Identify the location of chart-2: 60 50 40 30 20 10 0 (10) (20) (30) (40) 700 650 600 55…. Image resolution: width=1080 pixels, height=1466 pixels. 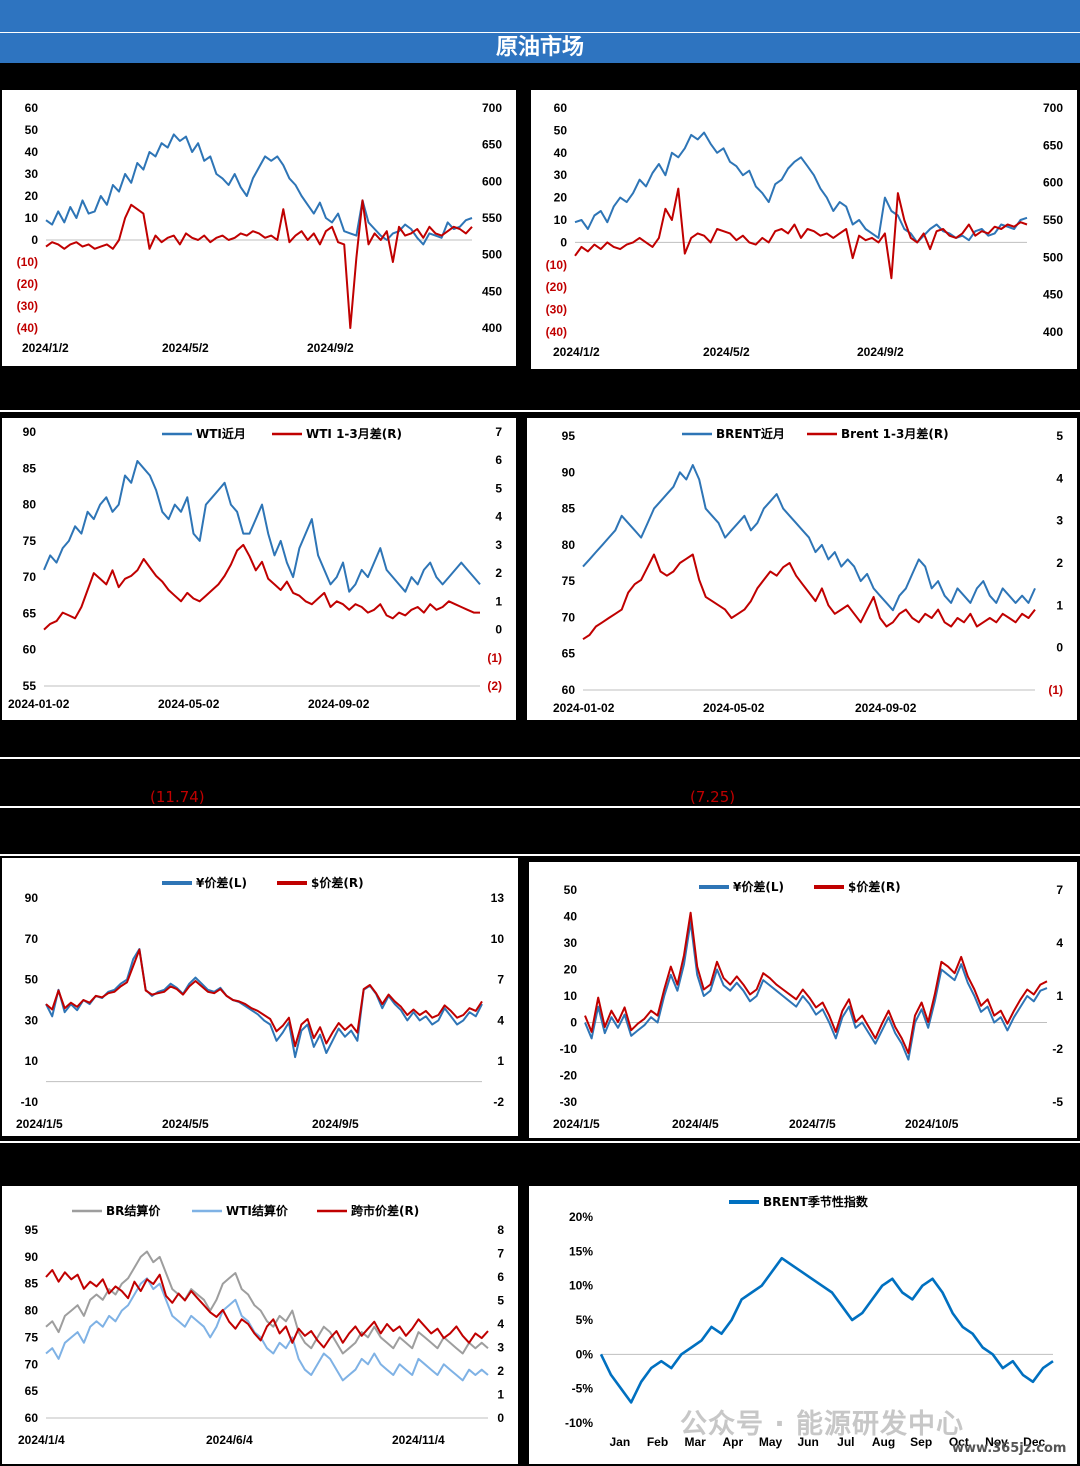
(805, 230).